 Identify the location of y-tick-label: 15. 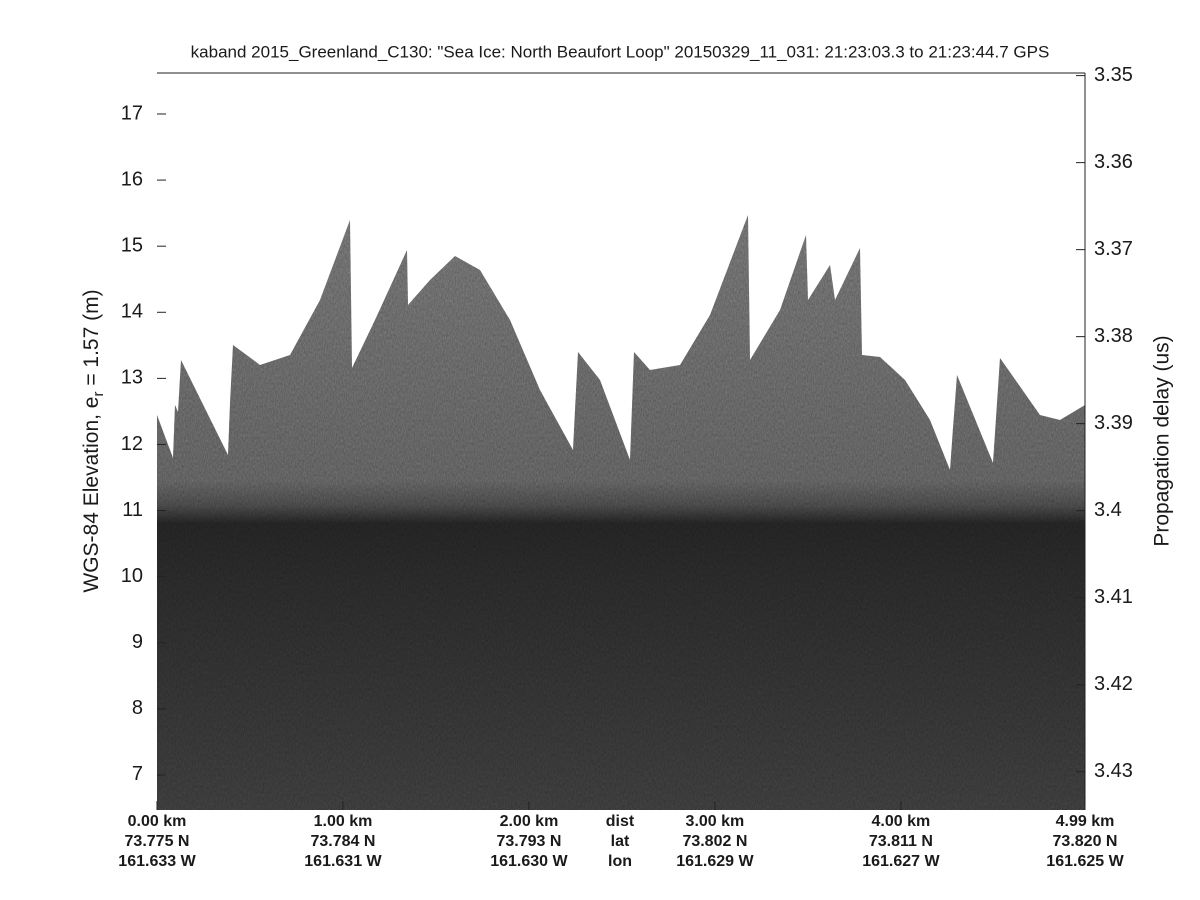
(132, 245).